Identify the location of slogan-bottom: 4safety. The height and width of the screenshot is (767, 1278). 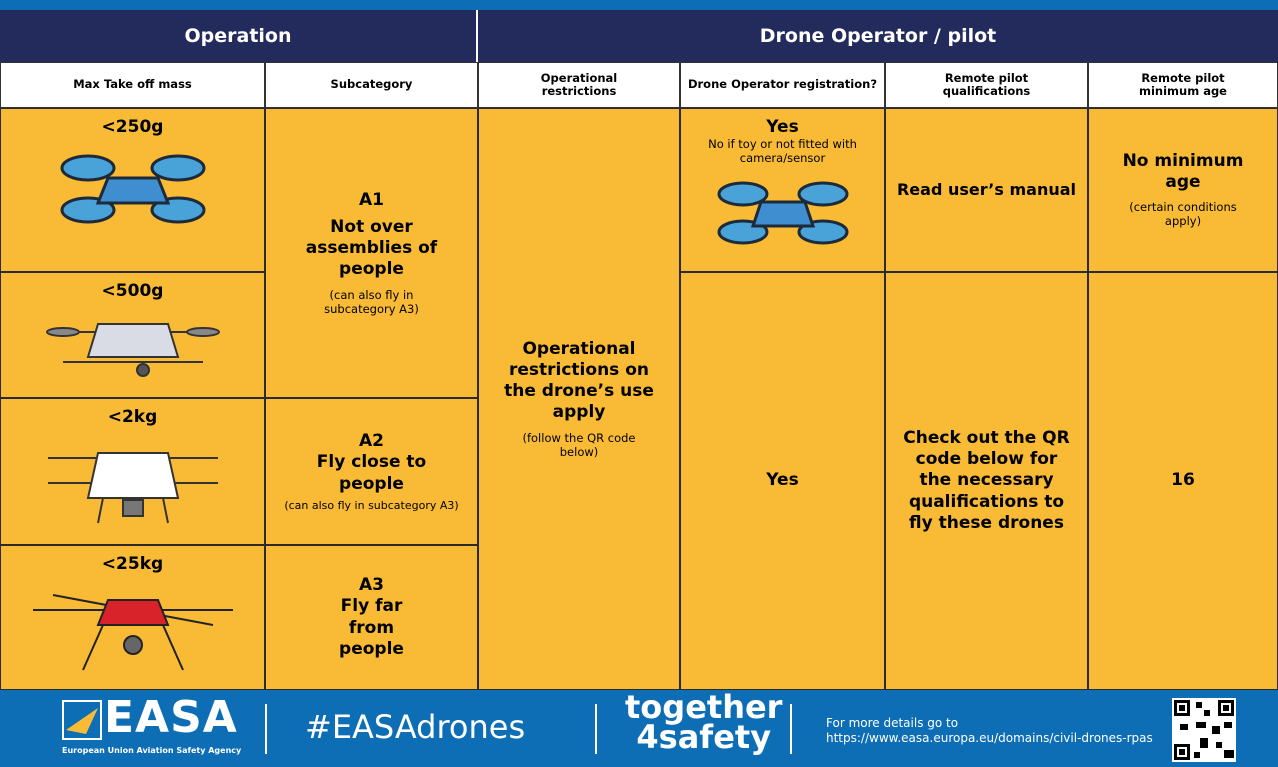
(704, 737).